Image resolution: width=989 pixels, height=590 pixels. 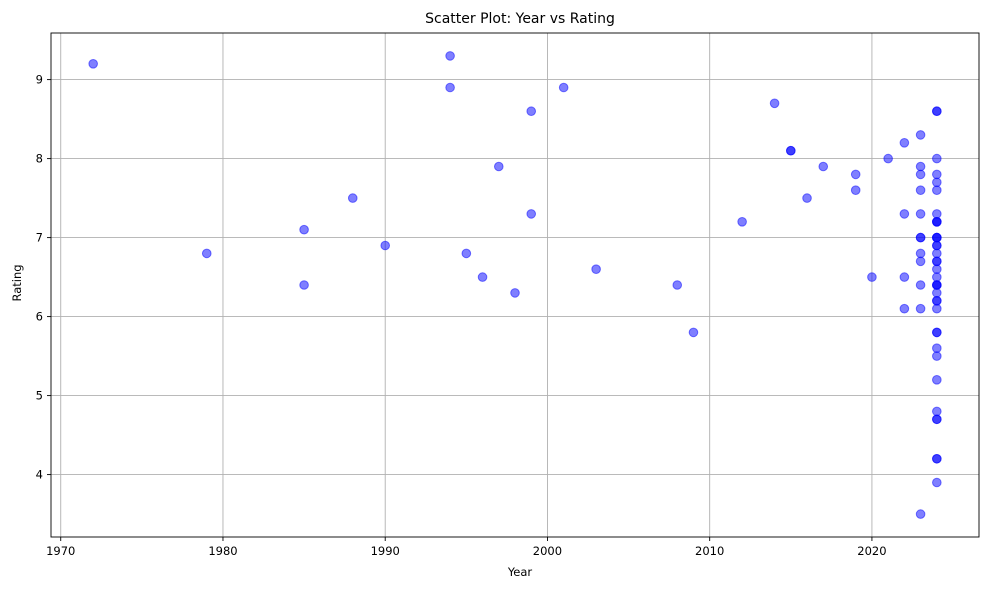 What do you see at coordinates (60, 551) in the screenshot?
I see `x-tick-label: 1970` at bounding box center [60, 551].